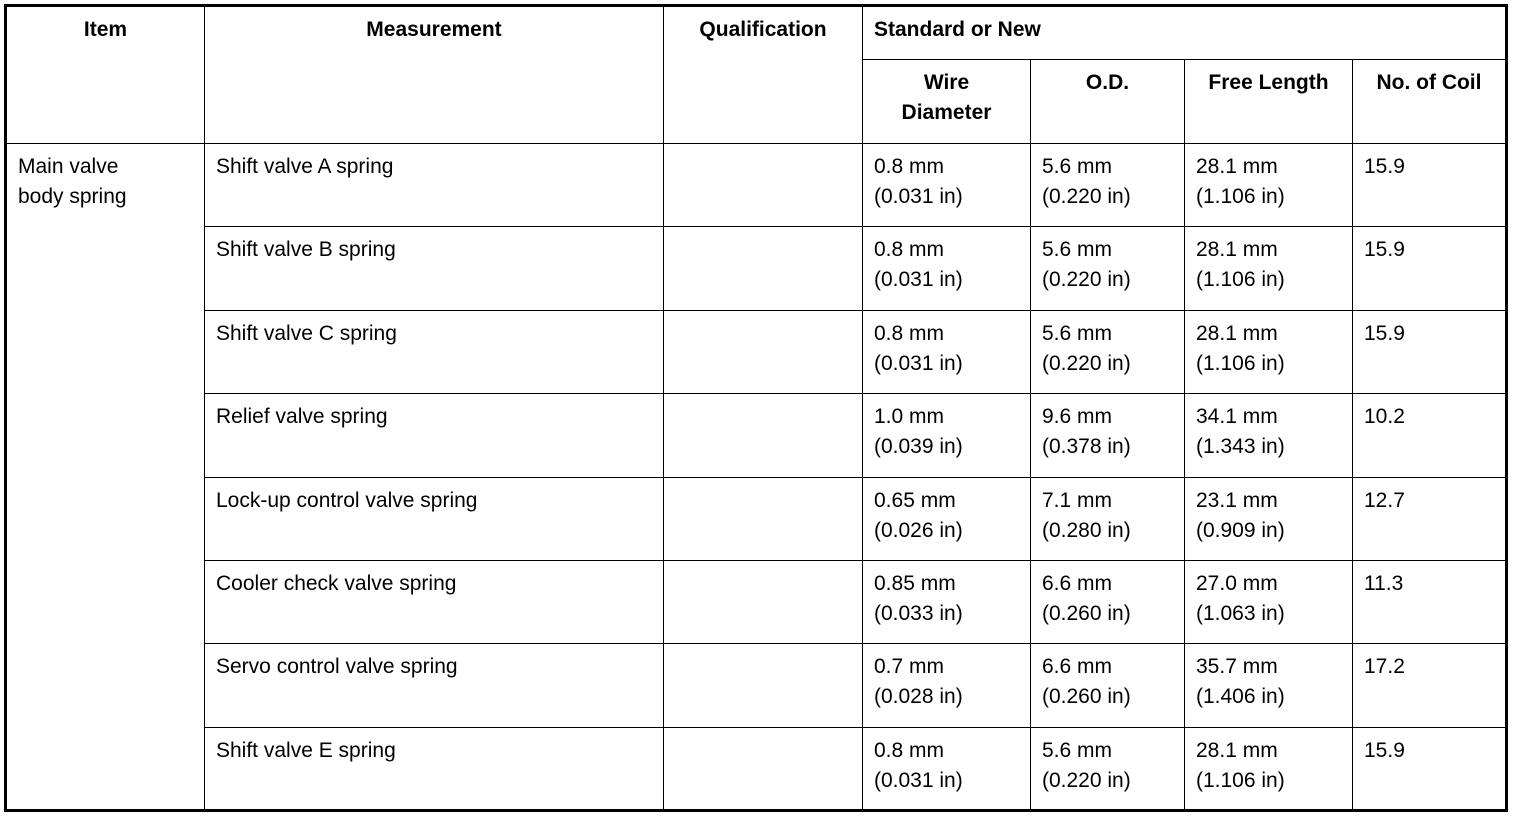  What do you see at coordinates (434, 268) in the screenshot?
I see `measurement-cell: Shift valve B spring` at bounding box center [434, 268].